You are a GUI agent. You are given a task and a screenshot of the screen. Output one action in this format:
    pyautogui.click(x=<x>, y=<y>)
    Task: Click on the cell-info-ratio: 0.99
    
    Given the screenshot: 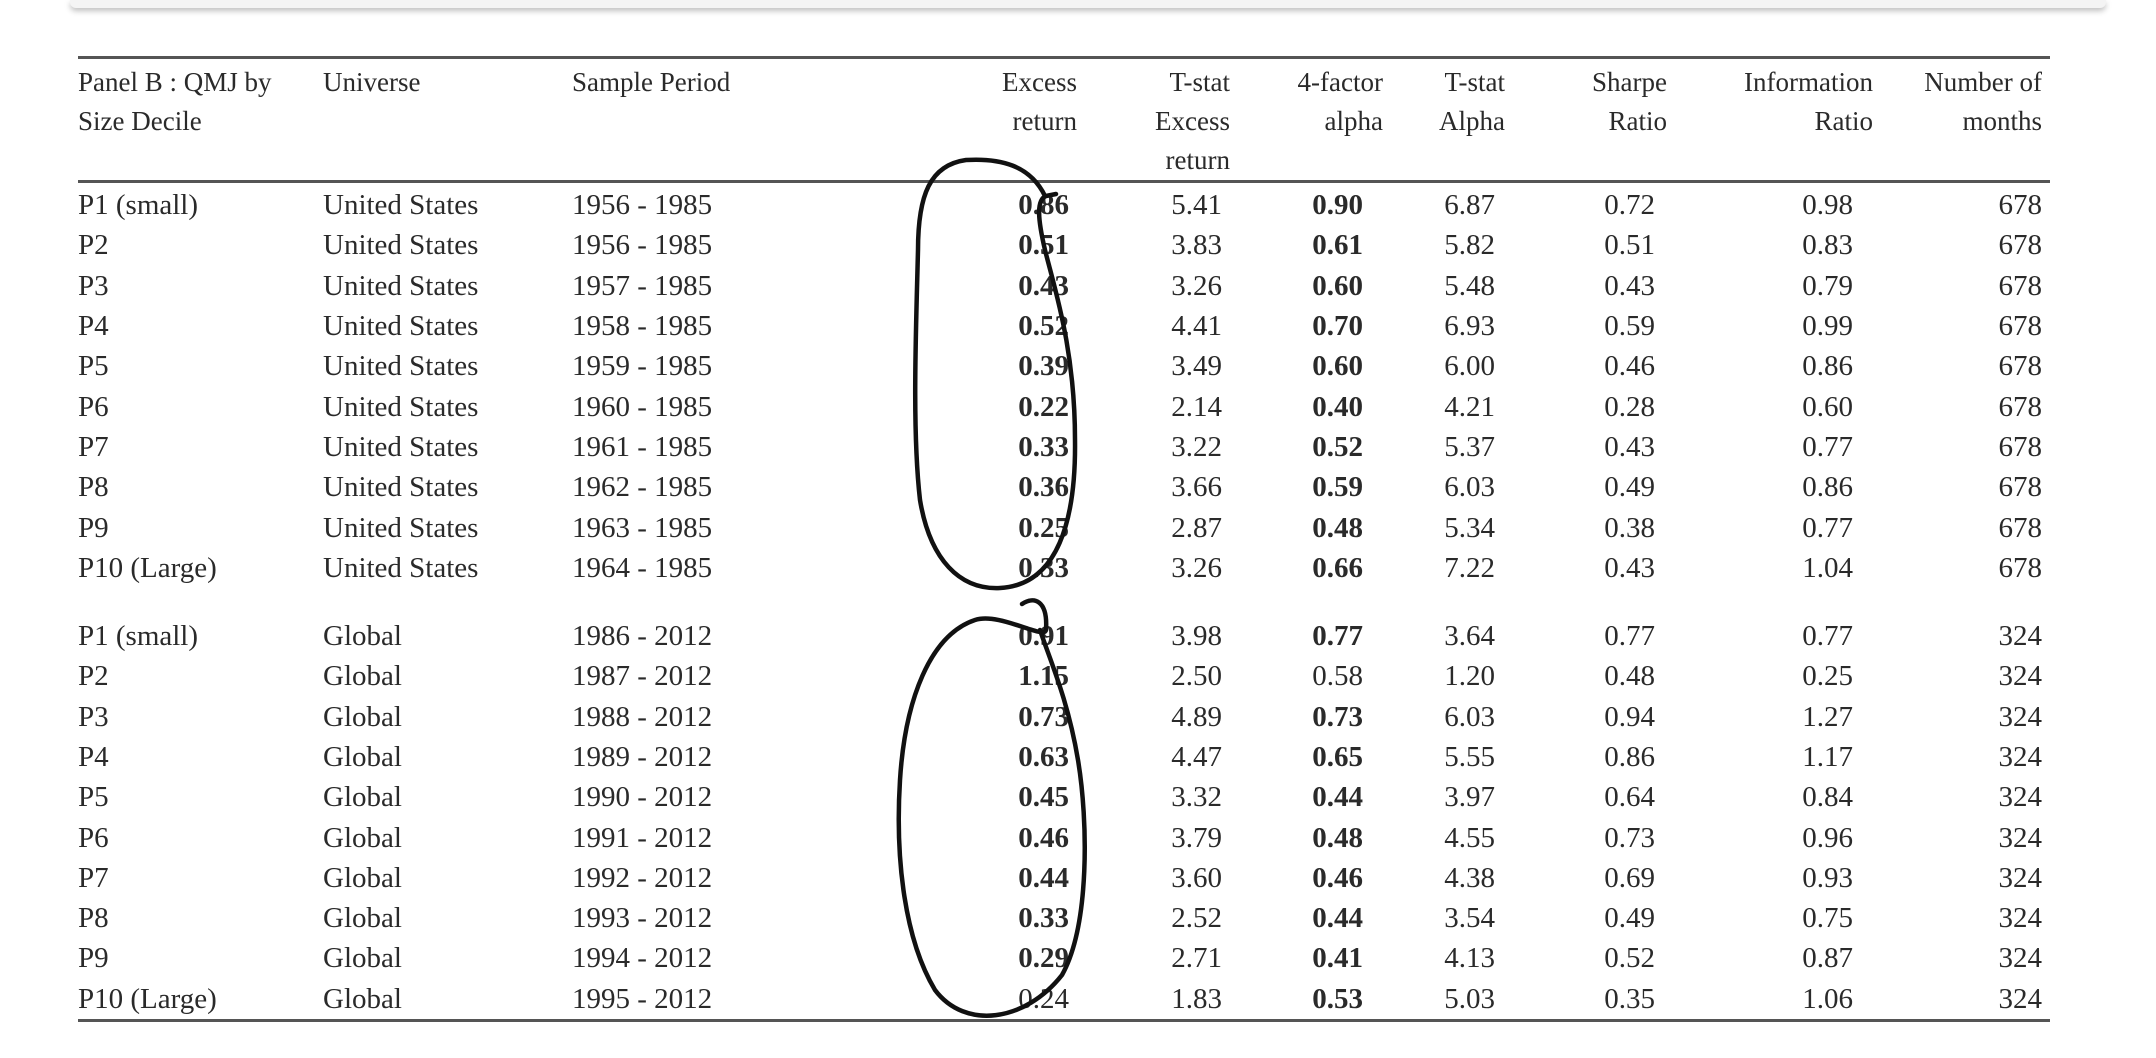 What is the action you would take?
    pyautogui.click(x=1827, y=326)
    